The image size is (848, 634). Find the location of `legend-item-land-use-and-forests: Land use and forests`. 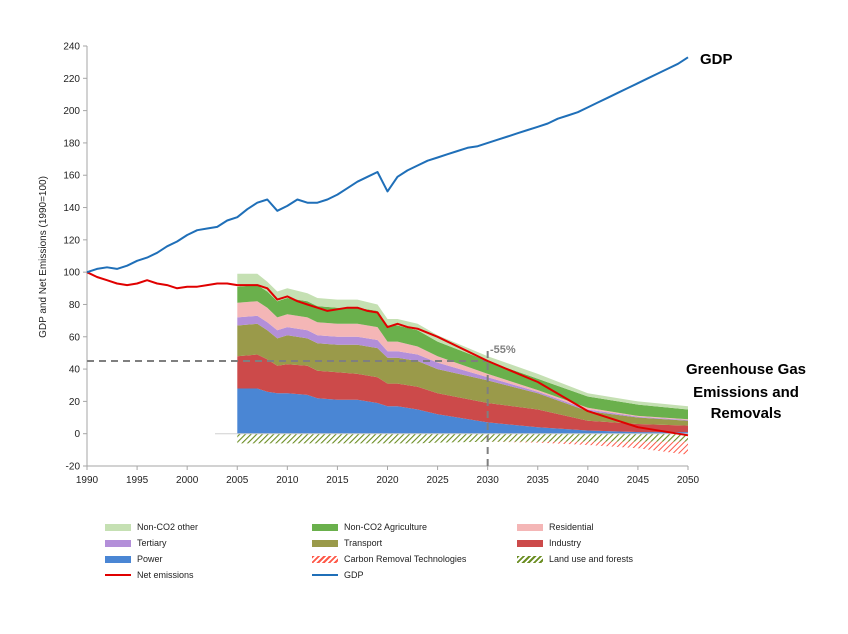

legend-item-land-use-and-forests: Land use and forests is located at coordinates (575, 559).